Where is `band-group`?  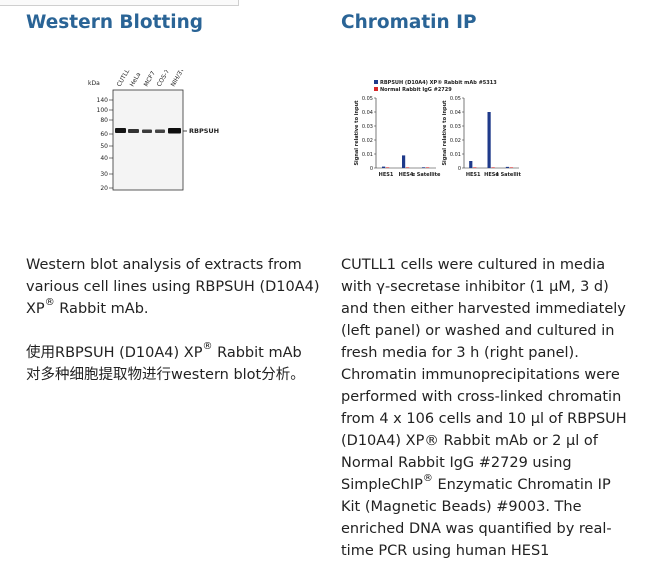
band-group is located at coordinates (148, 131).